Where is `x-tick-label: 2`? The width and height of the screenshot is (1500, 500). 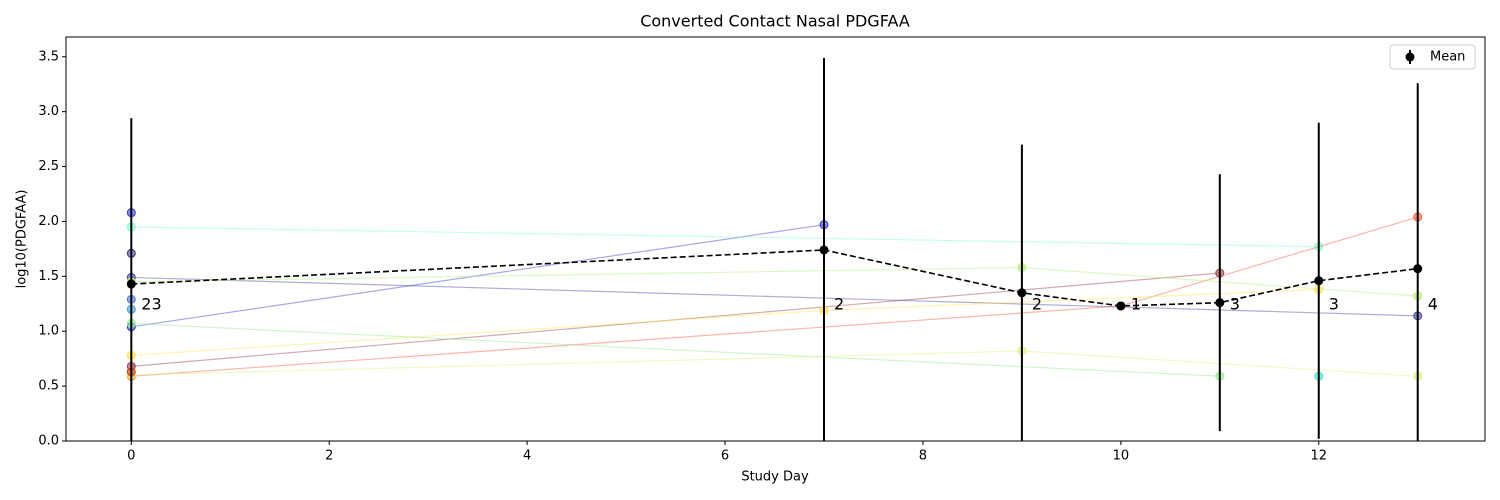
x-tick-label: 2 is located at coordinates (329, 456).